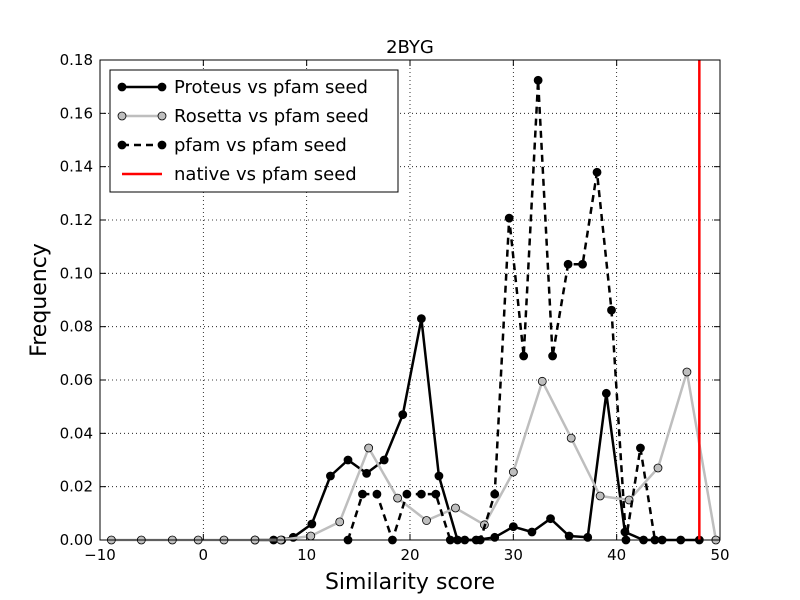 The width and height of the screenshot is (800, 600). I want to click on y-tick-label: 0.02, so click(76, 487).